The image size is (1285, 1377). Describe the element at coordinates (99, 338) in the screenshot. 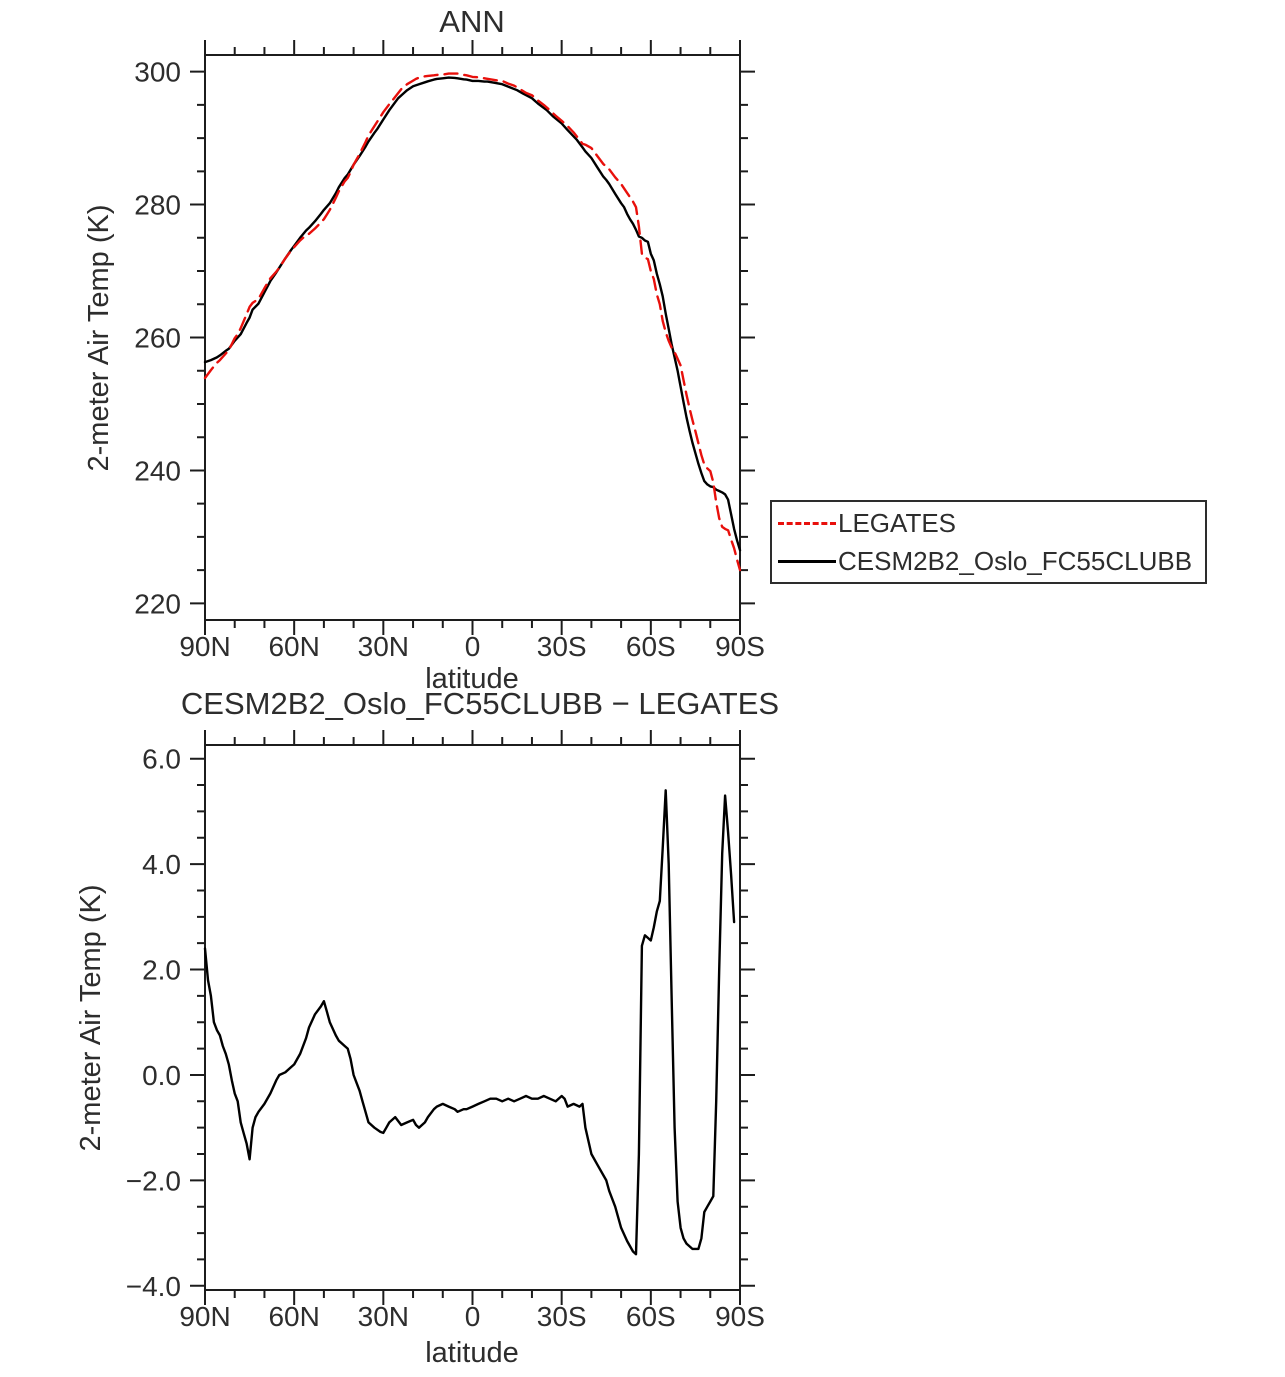

I see `top-chart-ylabel: 2-meter Air Temp (K)` at that location.